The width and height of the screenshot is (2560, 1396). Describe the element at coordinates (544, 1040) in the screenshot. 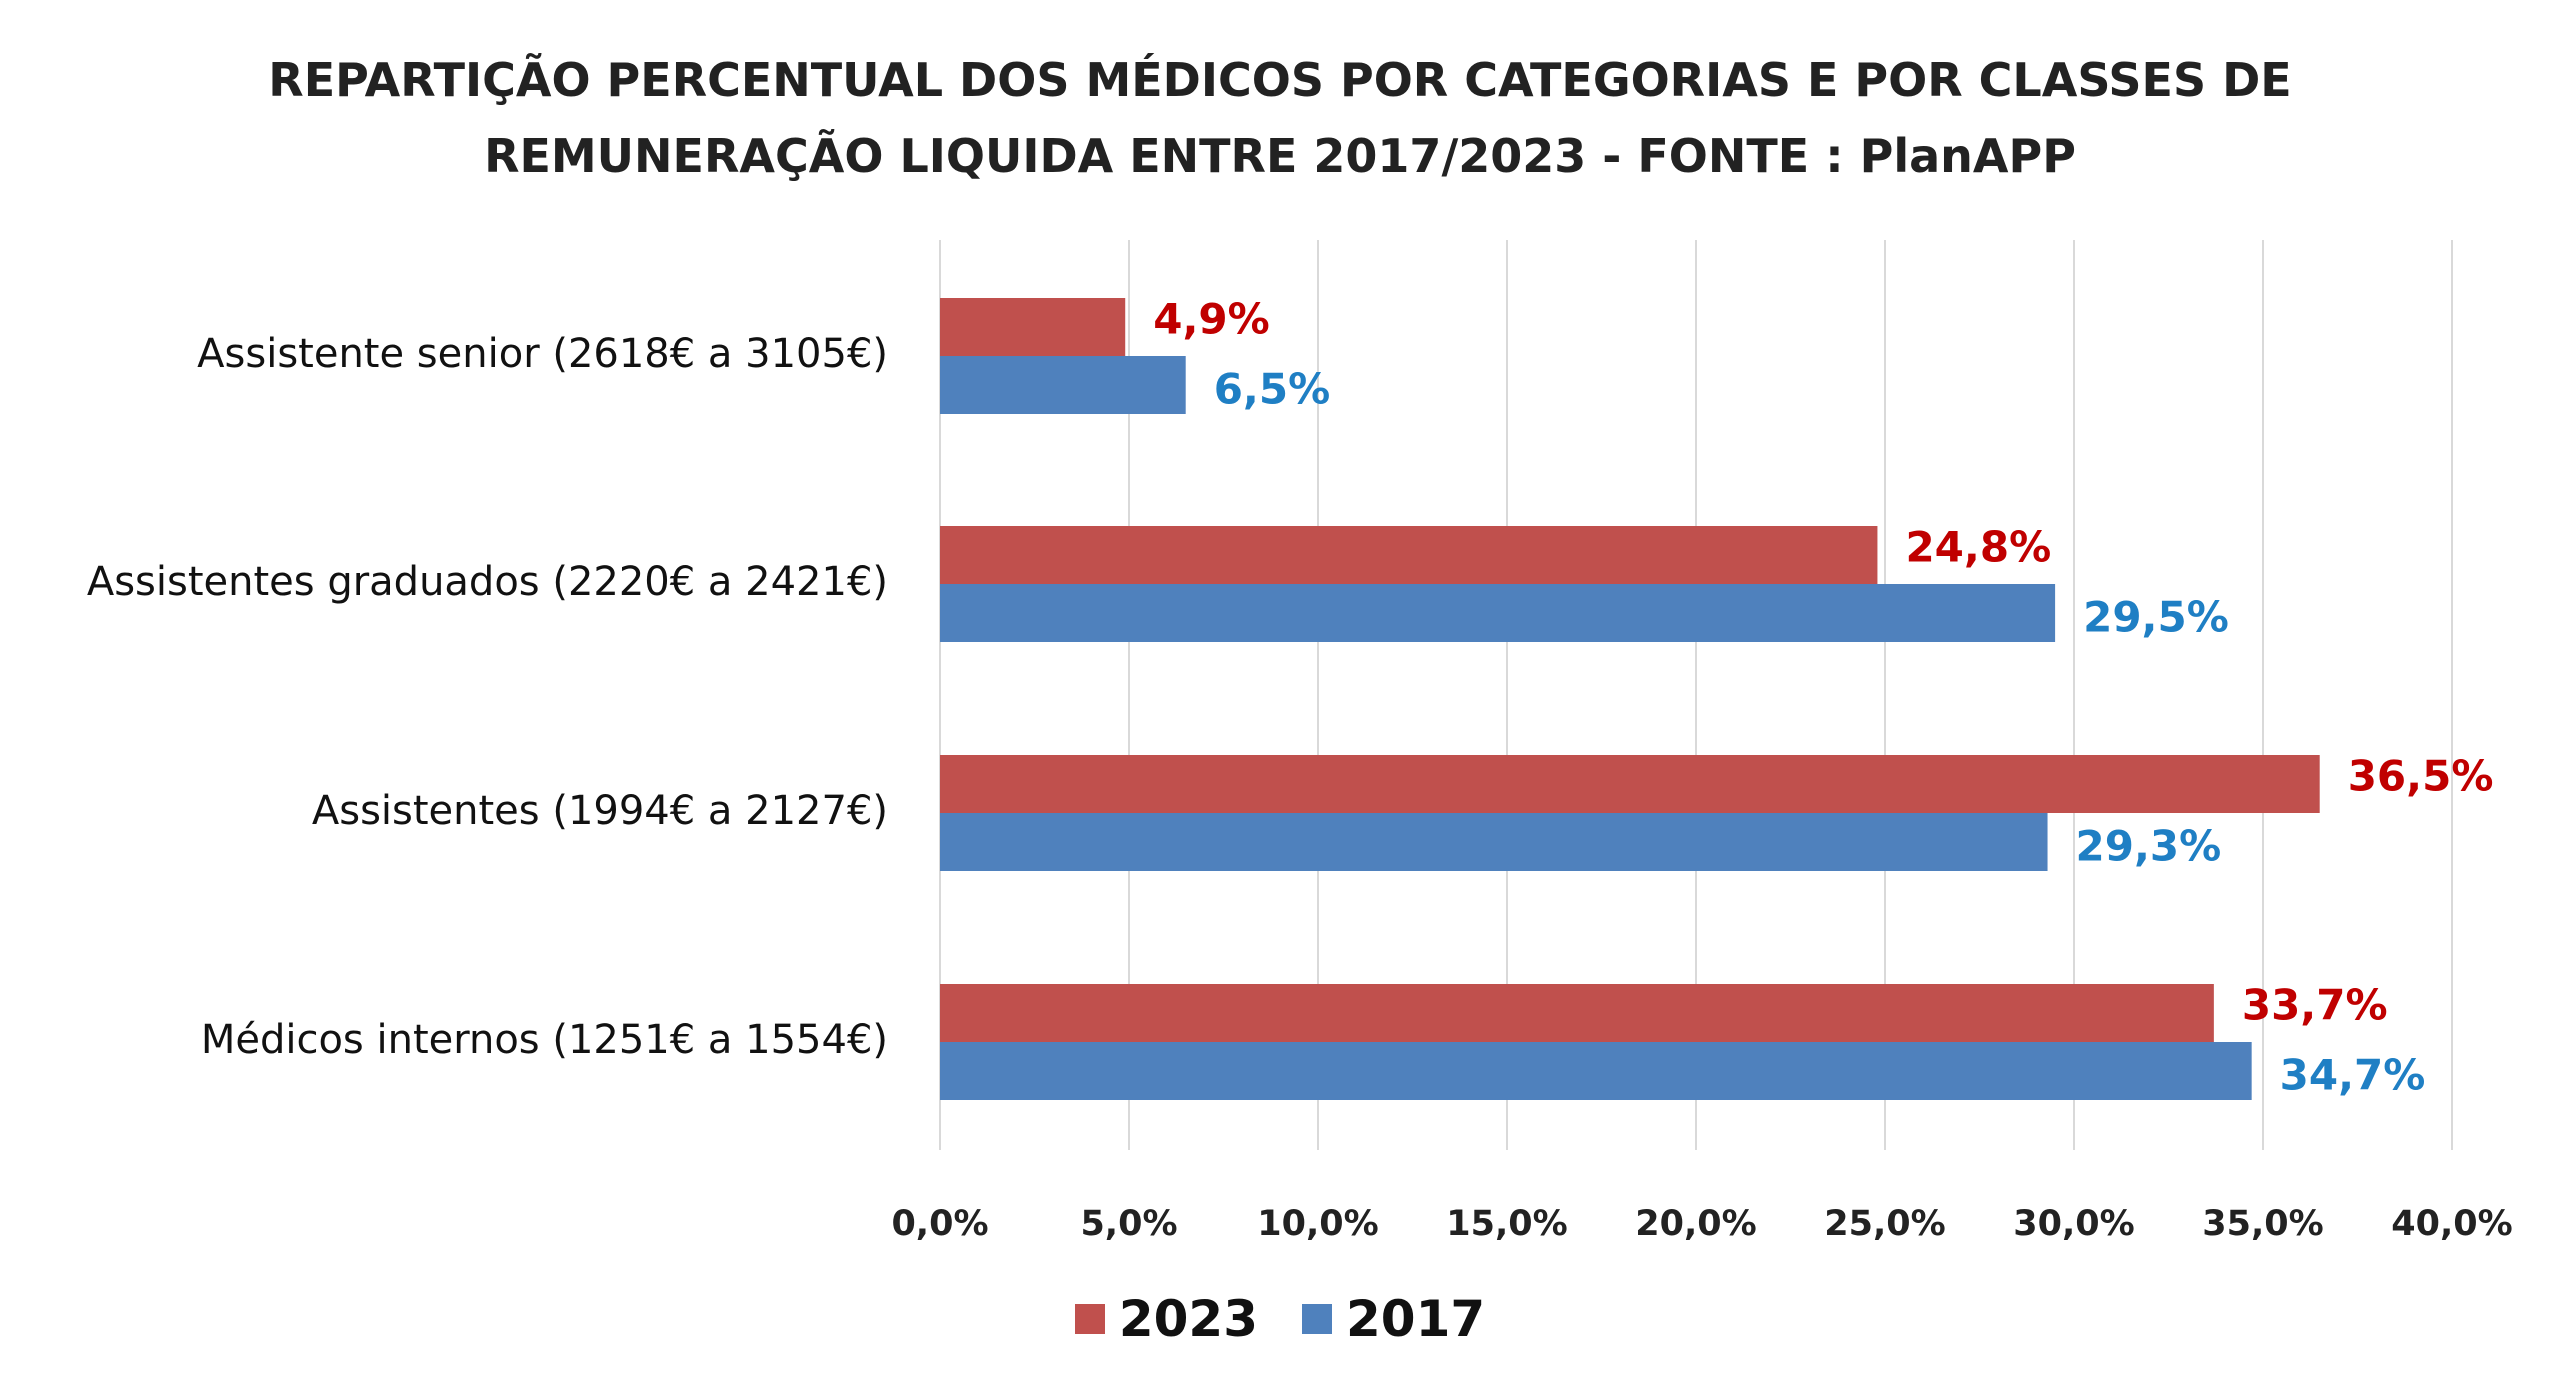

I see `category-label: Médicos internos (1251€ a 1554€)` at that location.